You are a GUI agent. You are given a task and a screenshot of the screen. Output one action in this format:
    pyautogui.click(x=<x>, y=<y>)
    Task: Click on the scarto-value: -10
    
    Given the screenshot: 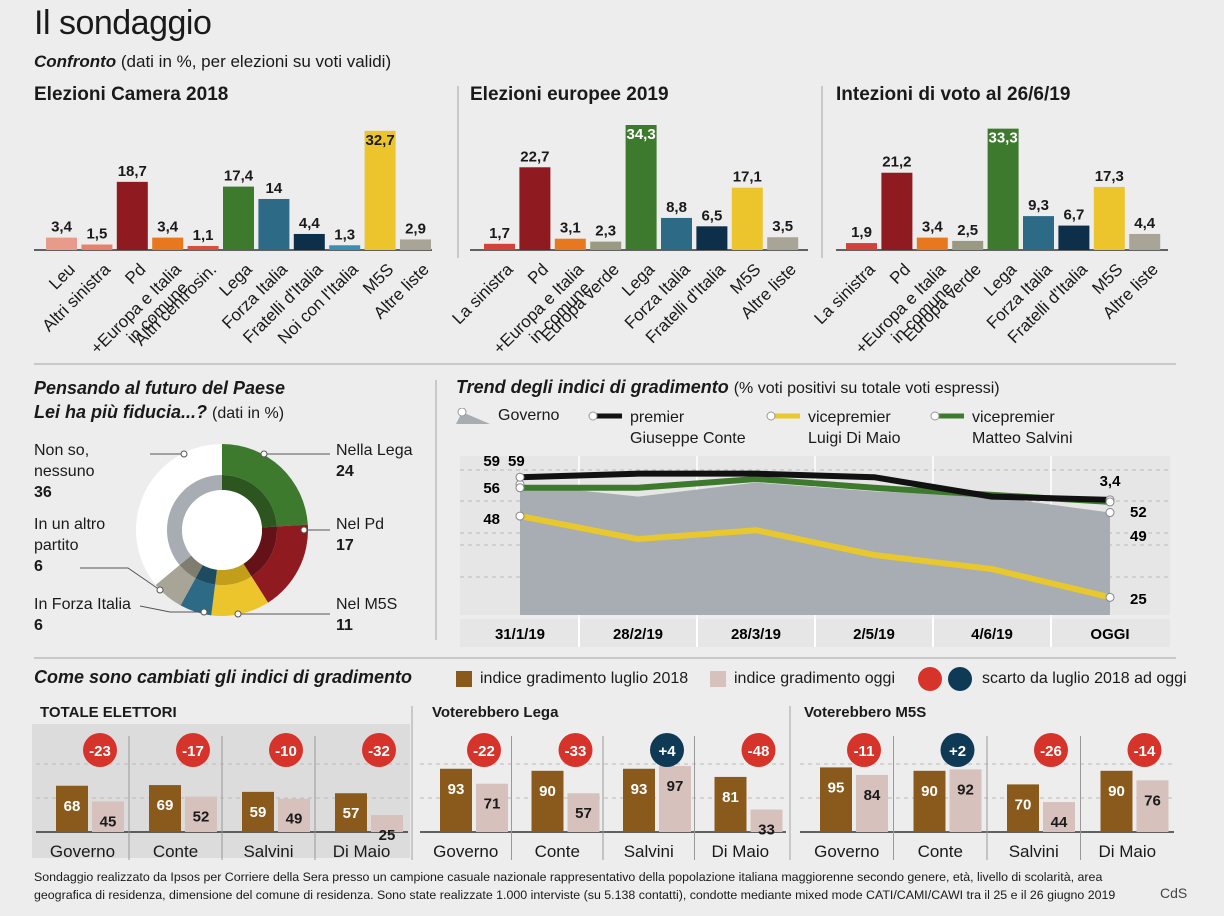 What is the action you would take?
    pyautogui.click(x=286, y=751)
    